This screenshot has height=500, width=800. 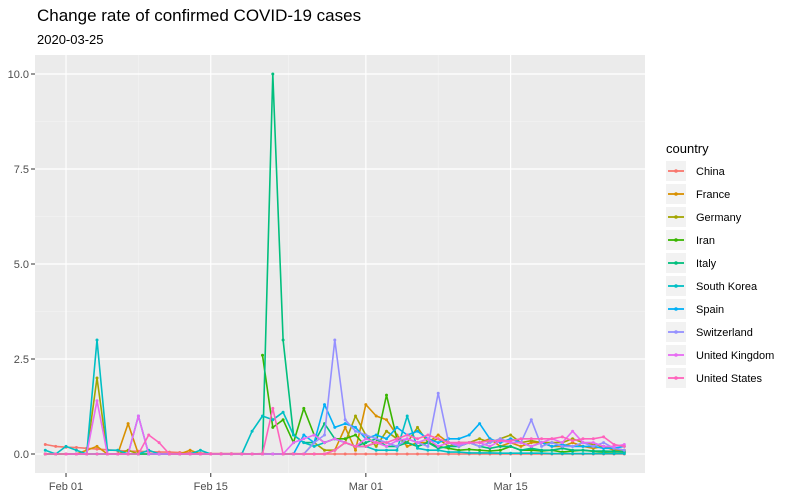 I want to click on legend-item-france: France, so click(x=698, y=194).